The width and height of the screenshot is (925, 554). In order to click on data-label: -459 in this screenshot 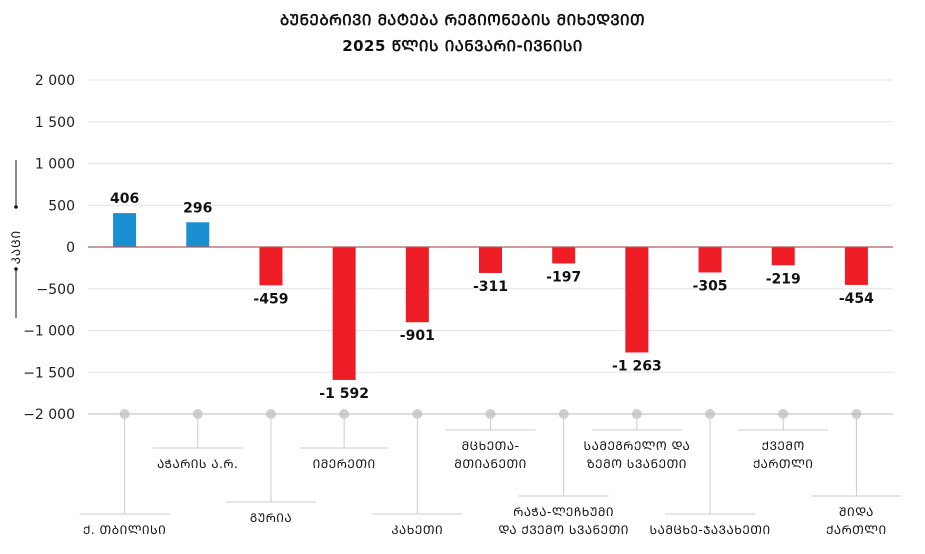, I will do `click(270, 299)`.